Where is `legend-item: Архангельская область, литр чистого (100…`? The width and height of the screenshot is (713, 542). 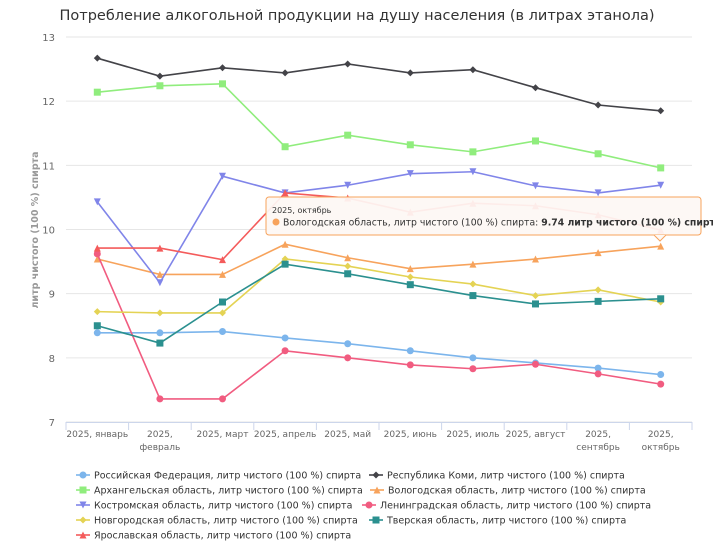
legend-item: Архангельская область, литр чистого (100… is located at coordinates (219, 491).